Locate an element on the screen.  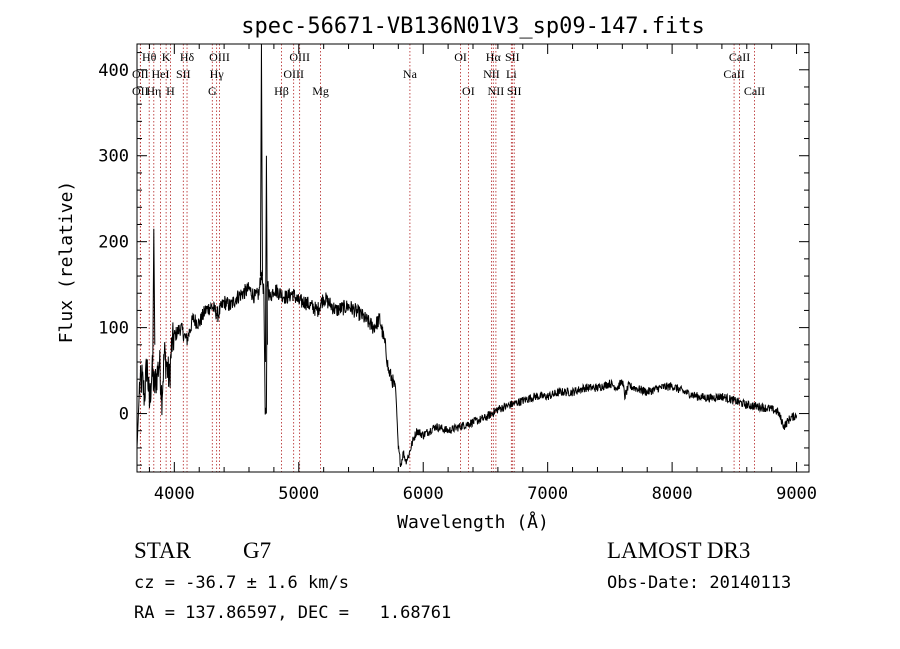
redshift-text: cz = -36.7 ± 1.6 km/s is located at coordinates (241, 583).